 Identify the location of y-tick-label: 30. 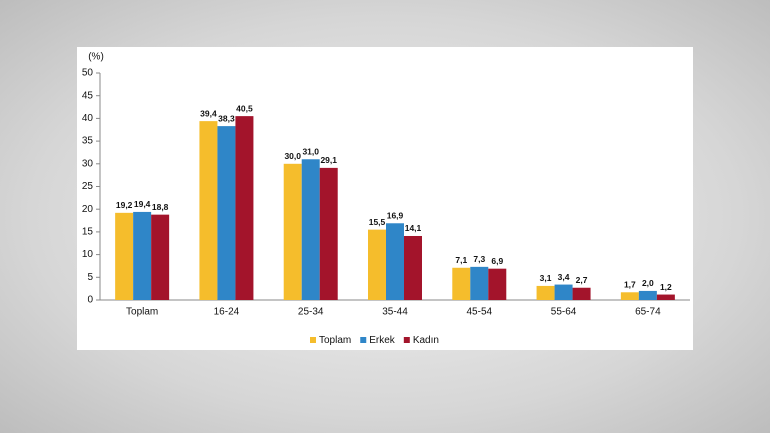
(88, 163).